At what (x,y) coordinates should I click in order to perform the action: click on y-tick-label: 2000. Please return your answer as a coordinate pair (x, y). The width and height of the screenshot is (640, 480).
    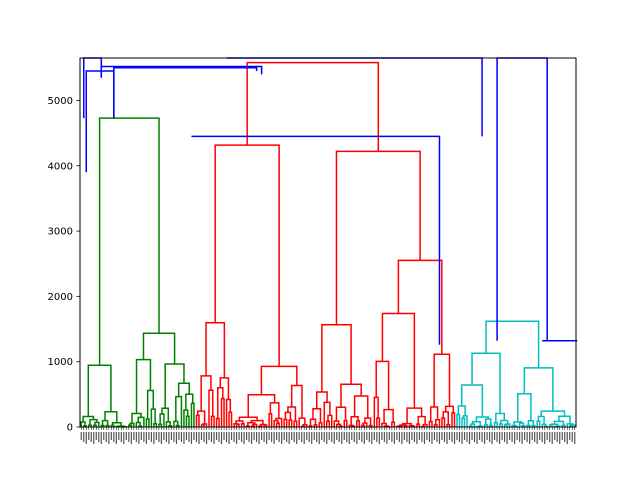
    Looking at the image, I should click on (60, 297).